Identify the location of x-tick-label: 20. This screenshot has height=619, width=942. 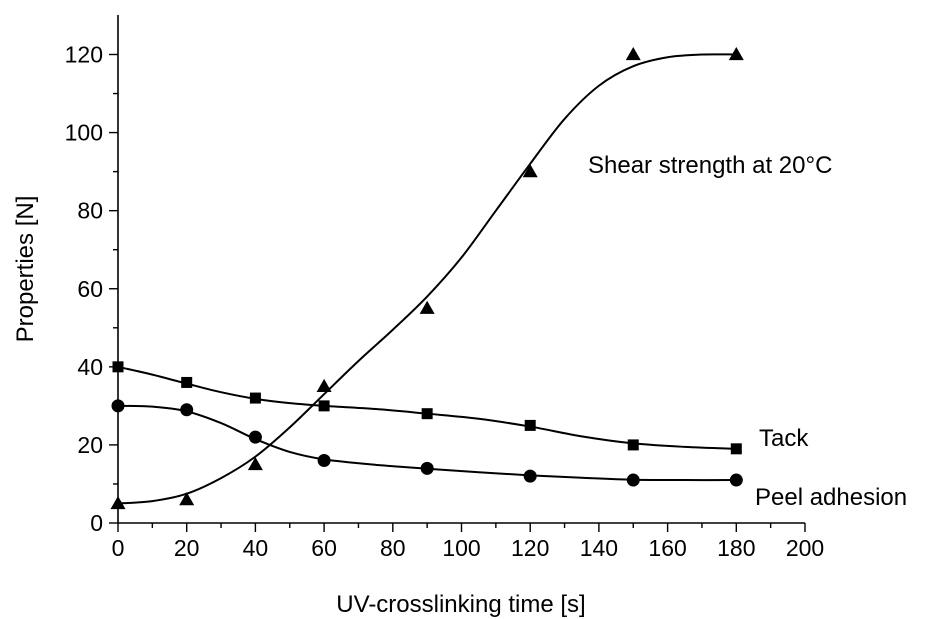
(187, 548).